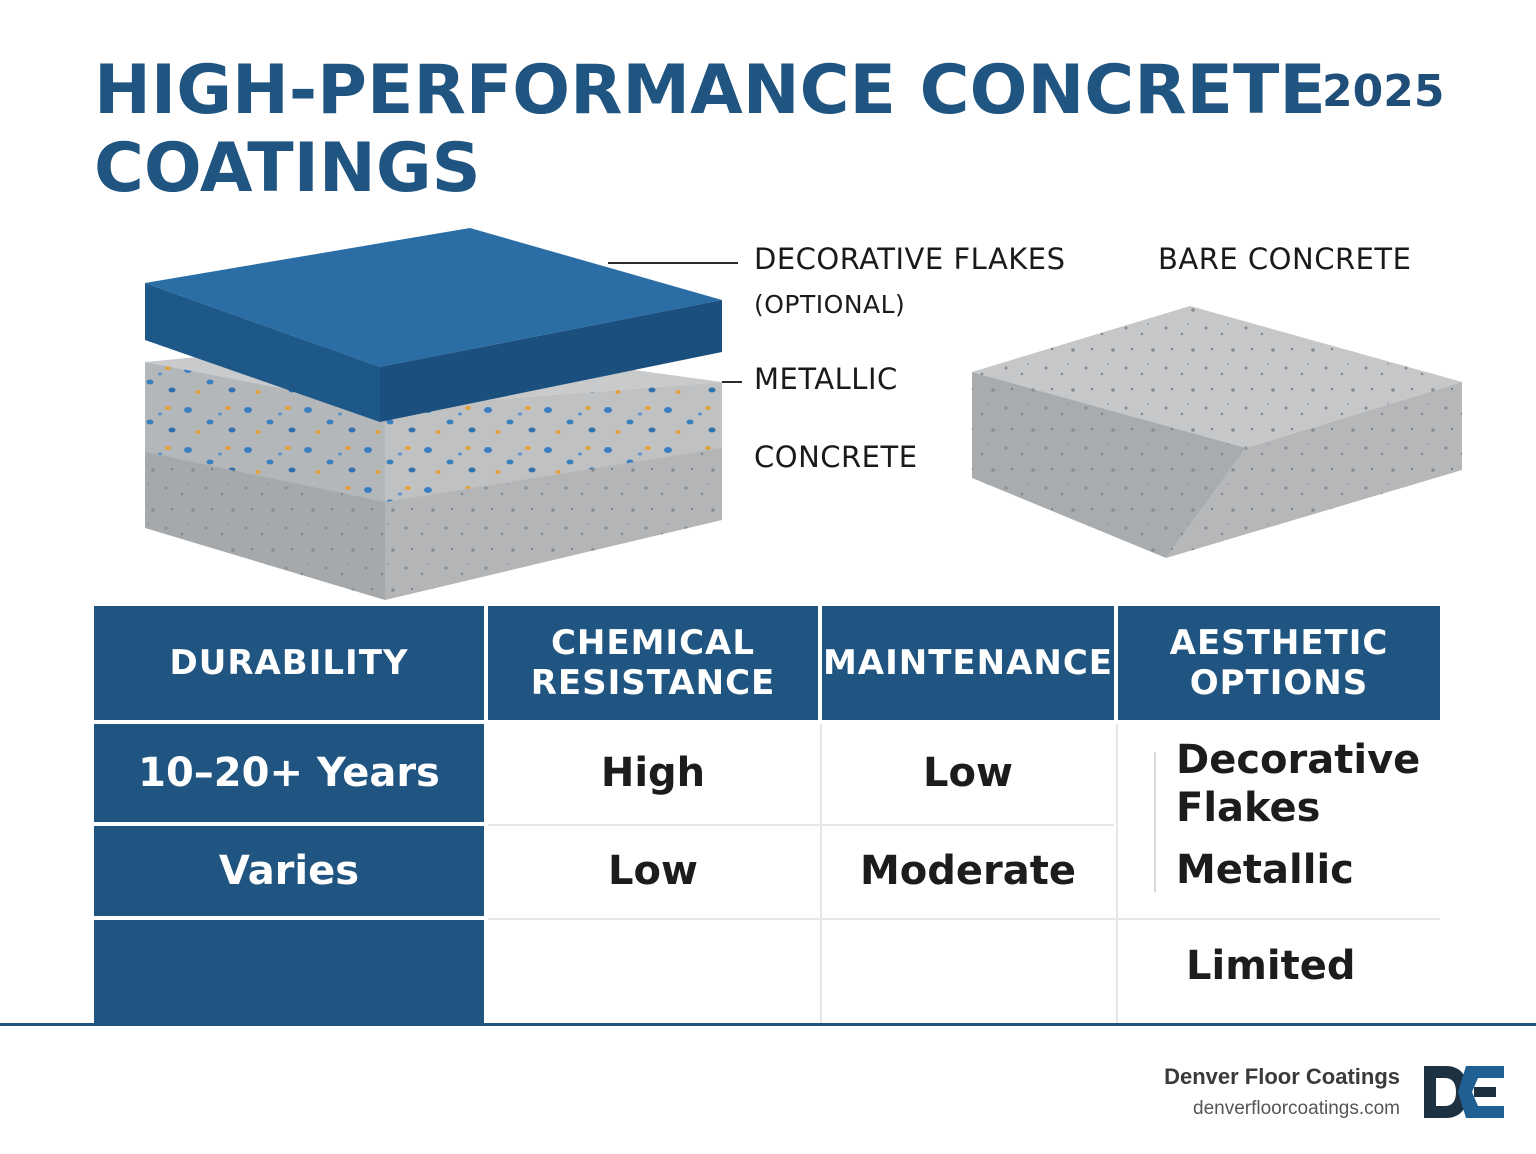 The height and width of the screenshot is (1154, 1536). What do you see at coordinates (968, 663) in the screenshot?
I see `header-maintenance: MAINTENANCE` at bounding box center [968, 663].